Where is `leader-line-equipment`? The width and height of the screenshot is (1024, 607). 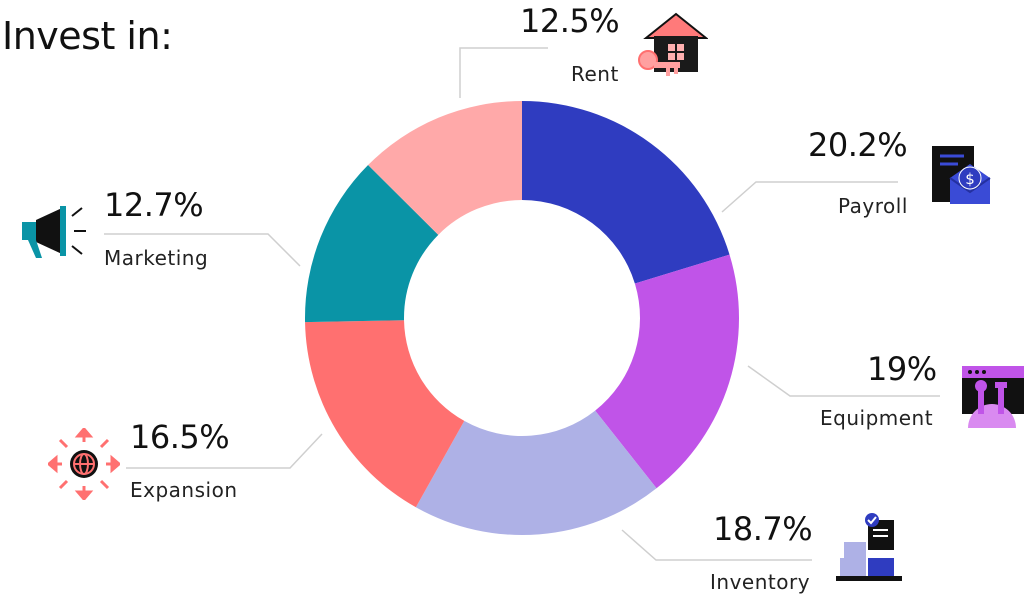 leader-line-equipment is located at coordinates (843, 381).